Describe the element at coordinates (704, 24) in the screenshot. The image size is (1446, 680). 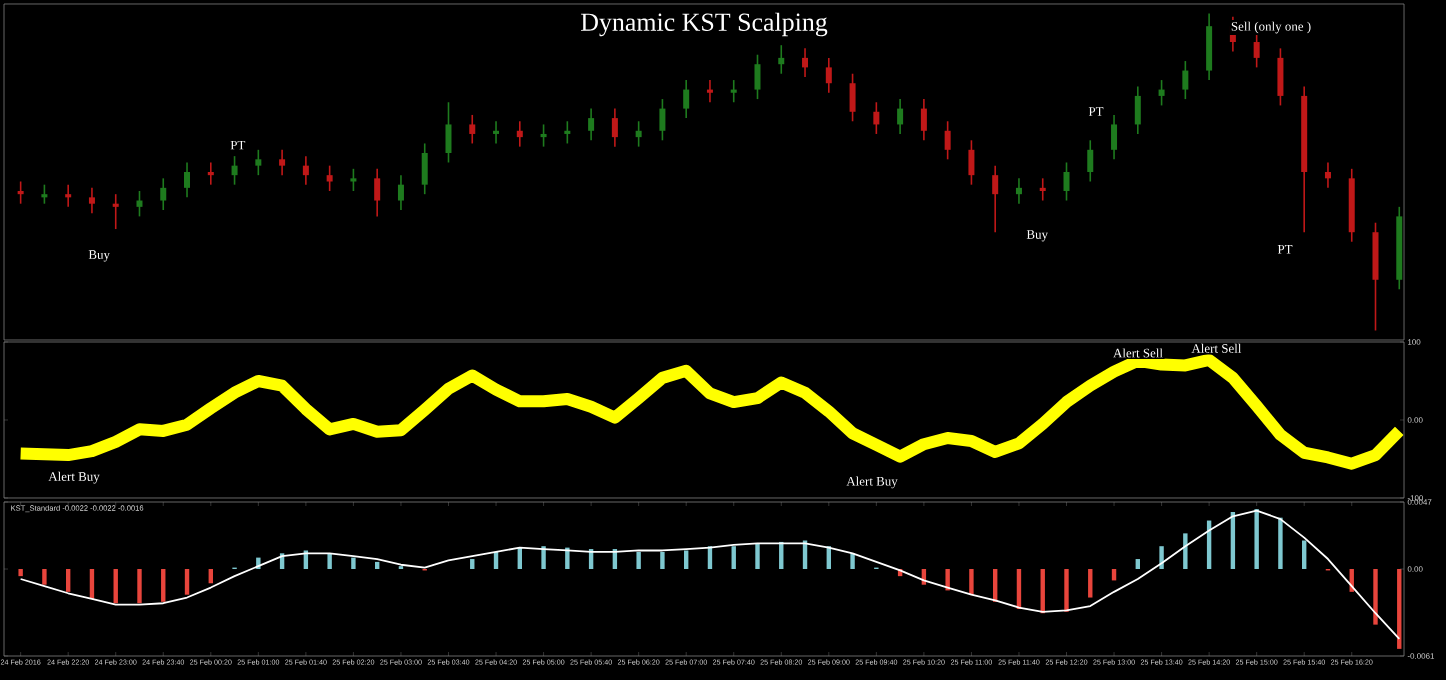
I see `chart-title: Dynamic KST Scalping` at that location.